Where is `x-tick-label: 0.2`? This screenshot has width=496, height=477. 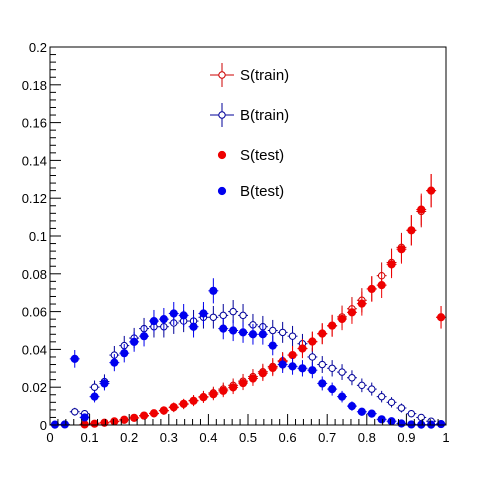
x-tick-label: 0.2 is located at coordinates (129, 437).